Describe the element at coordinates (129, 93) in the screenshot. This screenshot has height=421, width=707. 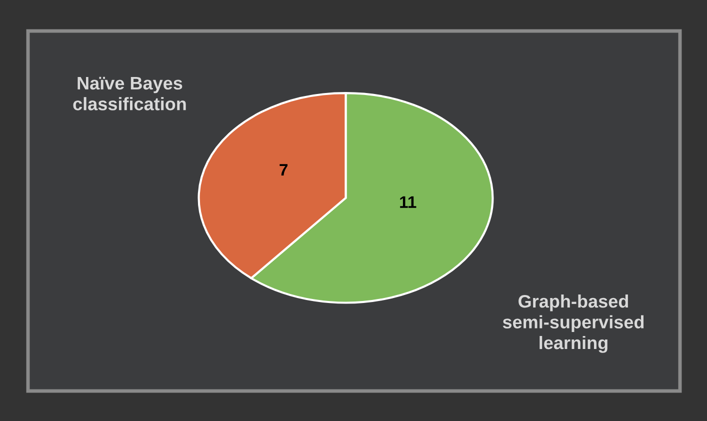
I see `slice-label: Naïve Bayes classification` at that location.